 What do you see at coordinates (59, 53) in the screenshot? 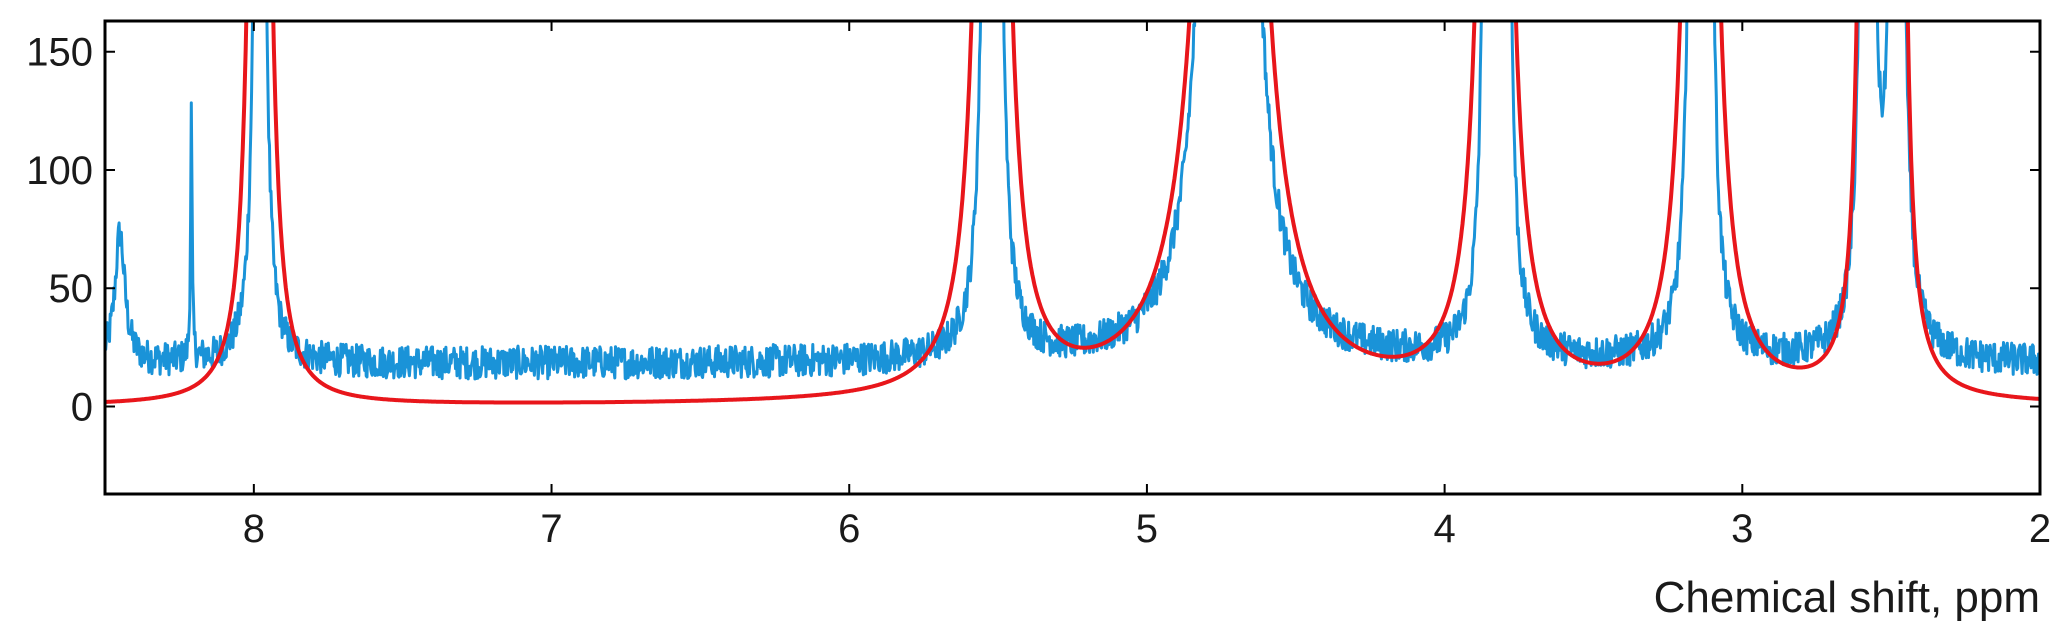
I see `y-tick-label: 150` at bounding box center [59, 53].